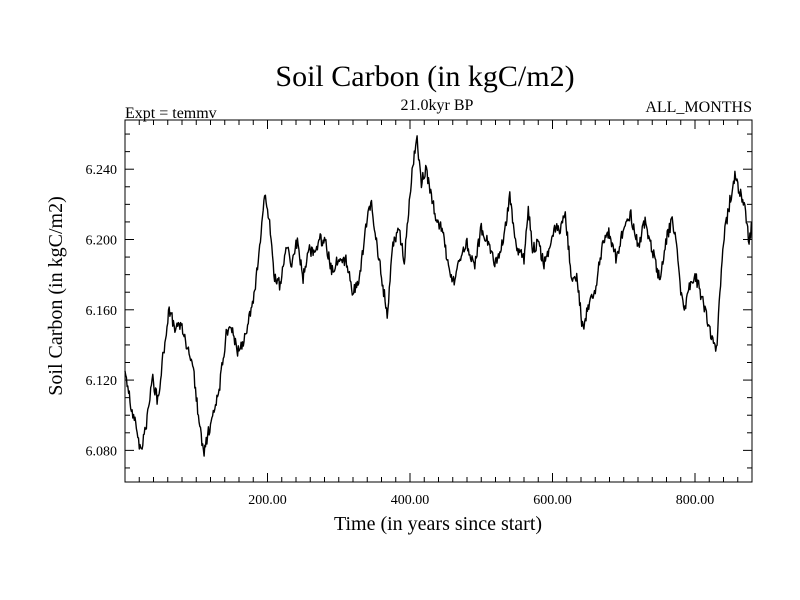 This screenshot has width=800, height=600. What do you see at coordinates (102, 240) in the screenshot?
I see `y-tick-label: 6.200` at bounding box center [102, 240].